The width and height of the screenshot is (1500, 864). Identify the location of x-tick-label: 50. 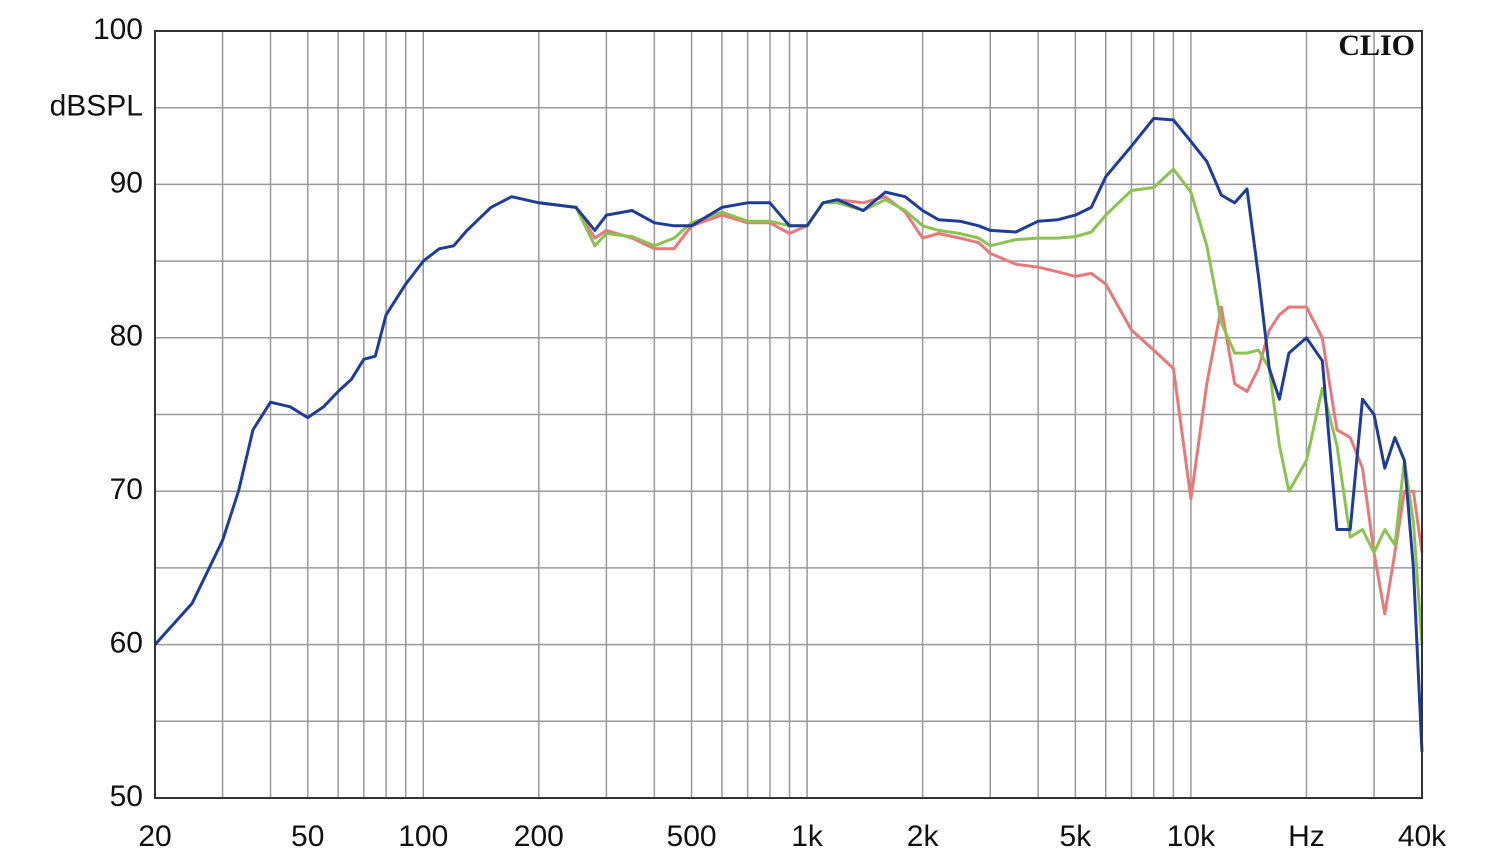
(307, 836).